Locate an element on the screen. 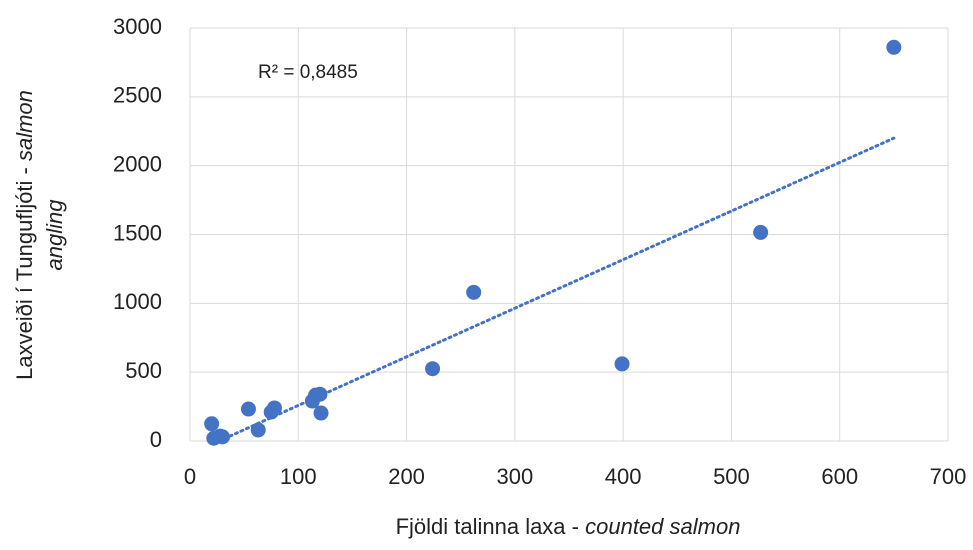 This screenshot has height=550, width=973. x-tick-label: 500 is located at coordinates (731, 476).